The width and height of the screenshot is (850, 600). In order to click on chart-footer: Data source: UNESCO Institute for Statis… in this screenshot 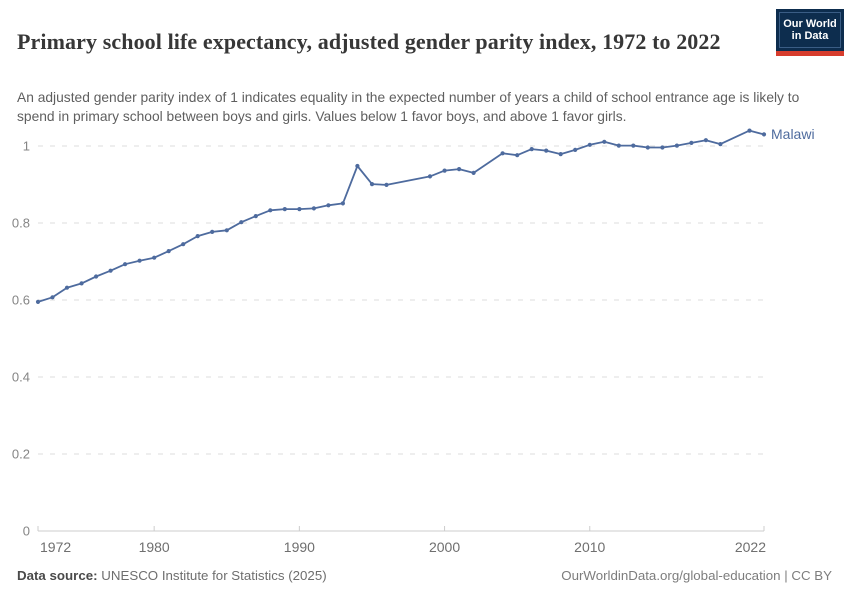, I will do `click(424, 575)`.